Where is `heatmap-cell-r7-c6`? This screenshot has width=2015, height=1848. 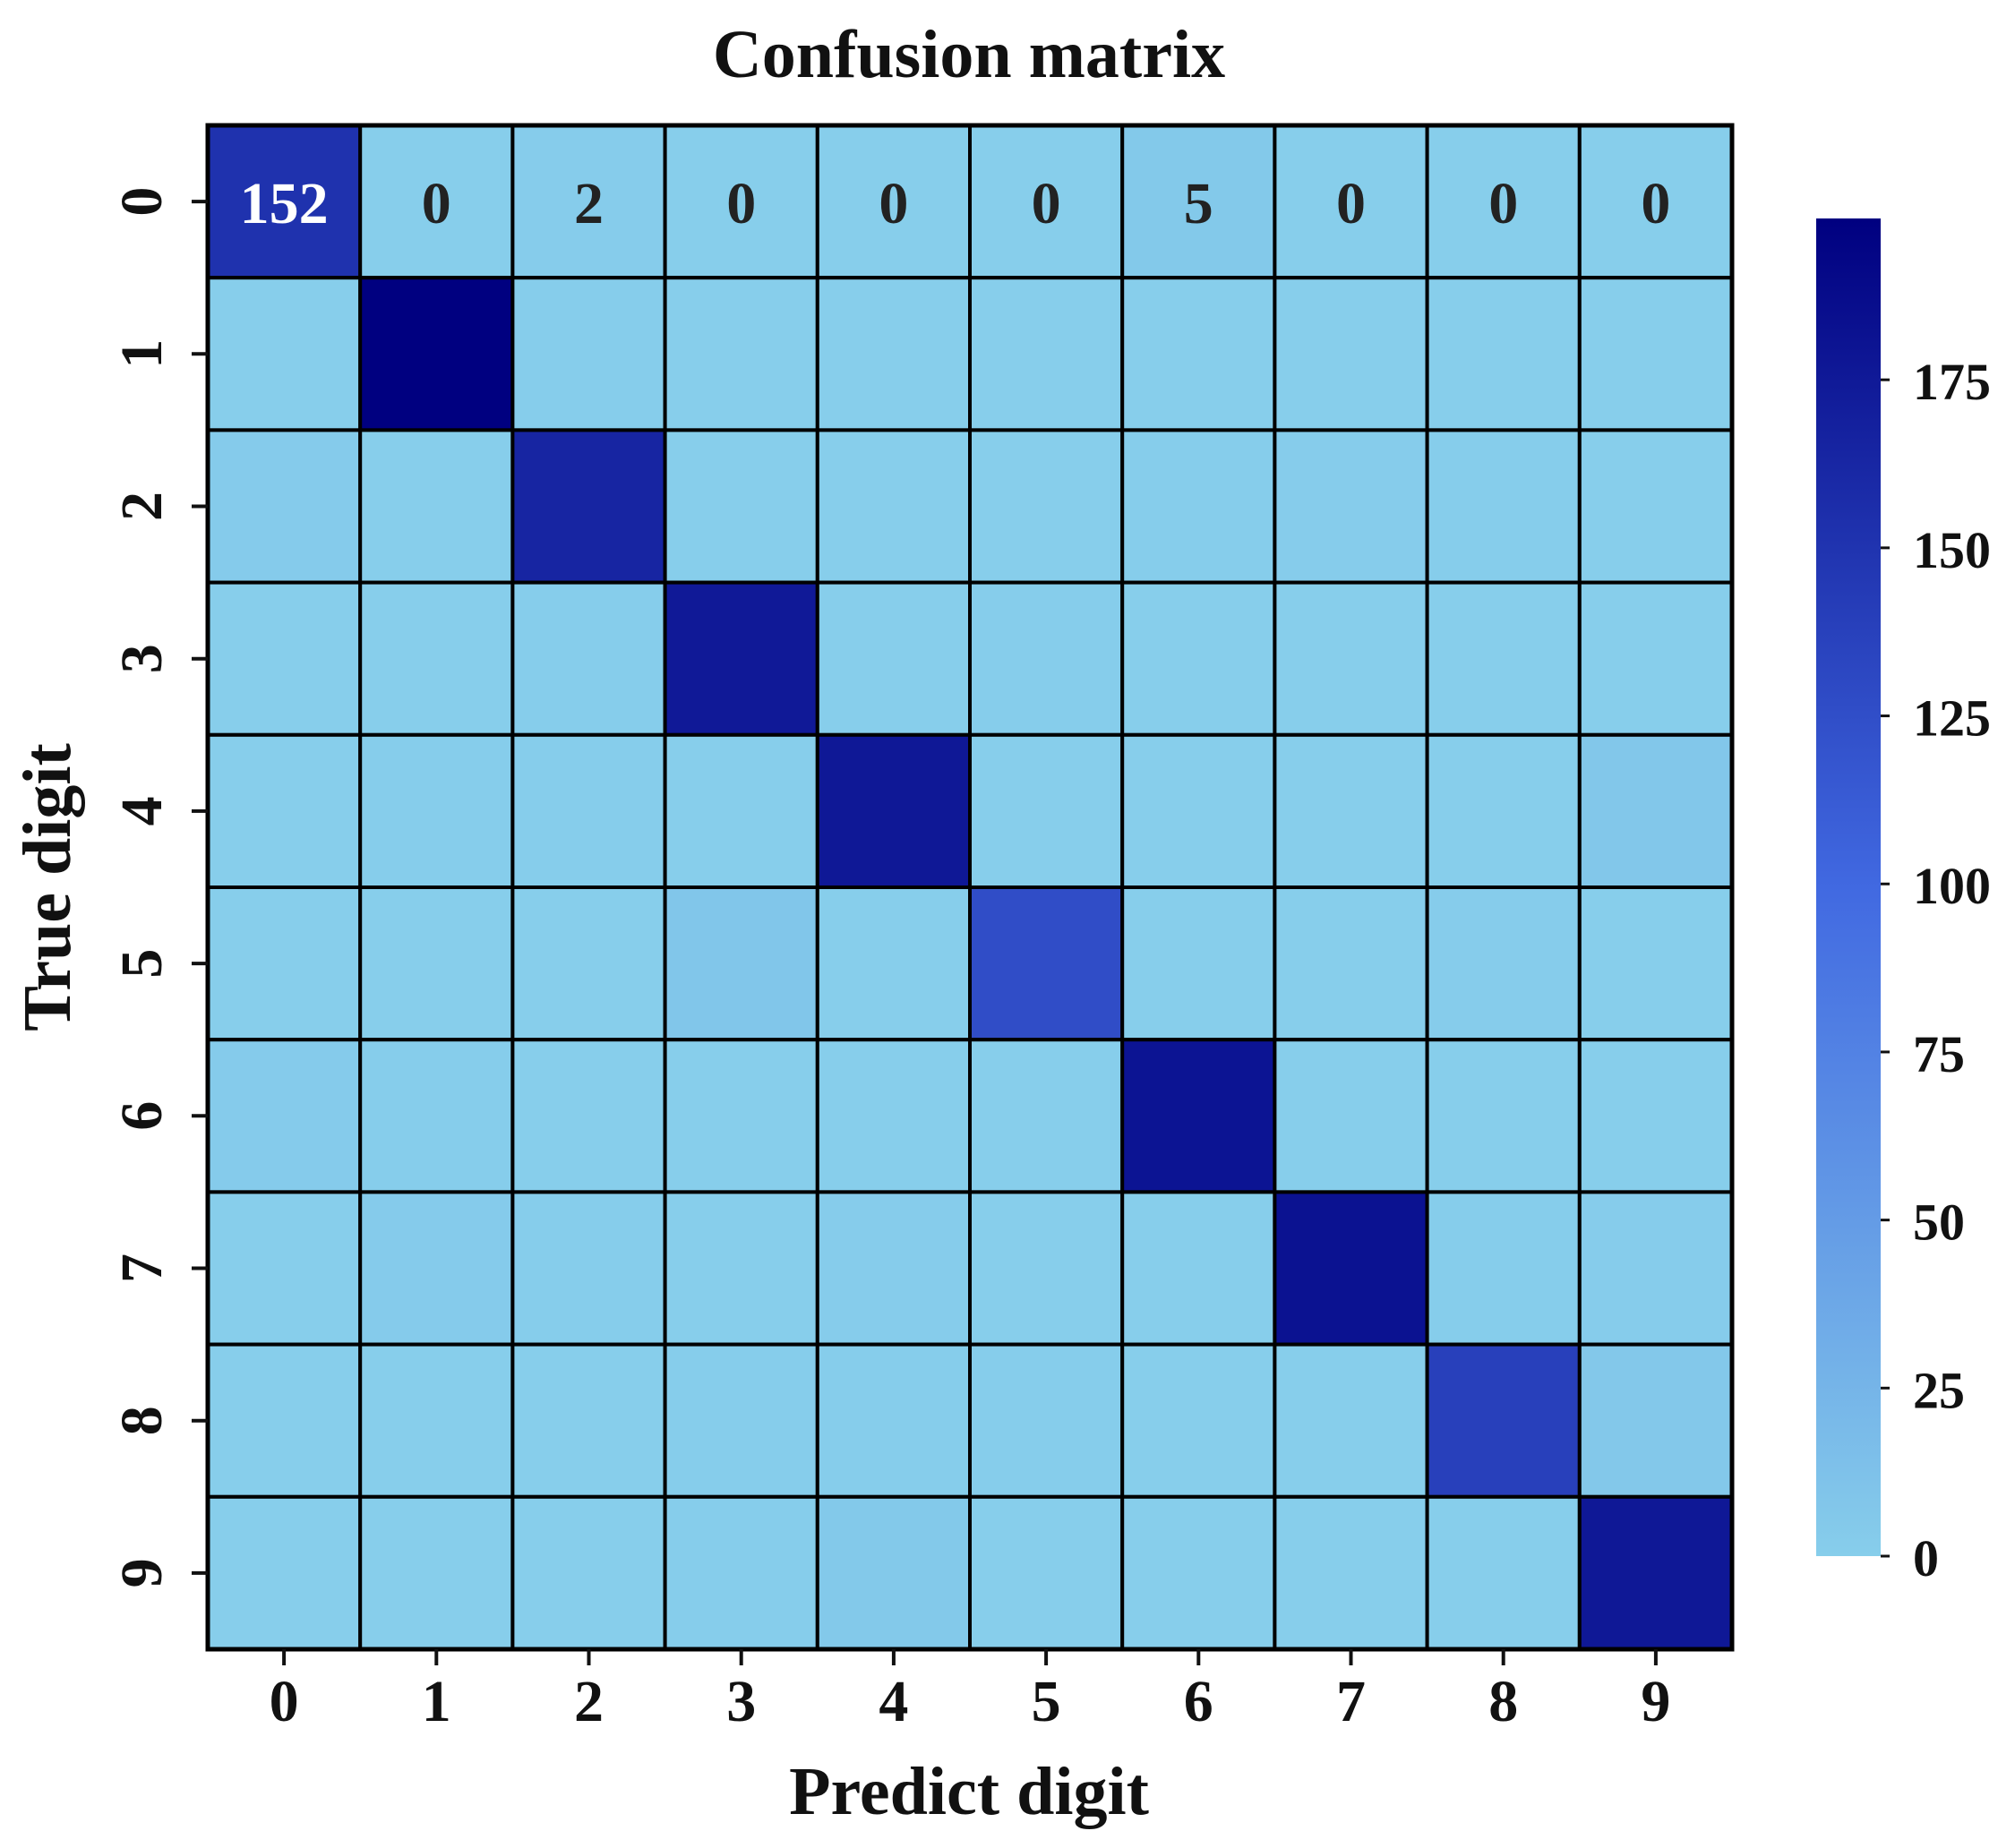
heatmap-cell-r7-c6 is located at coordinates (1198, 1268).